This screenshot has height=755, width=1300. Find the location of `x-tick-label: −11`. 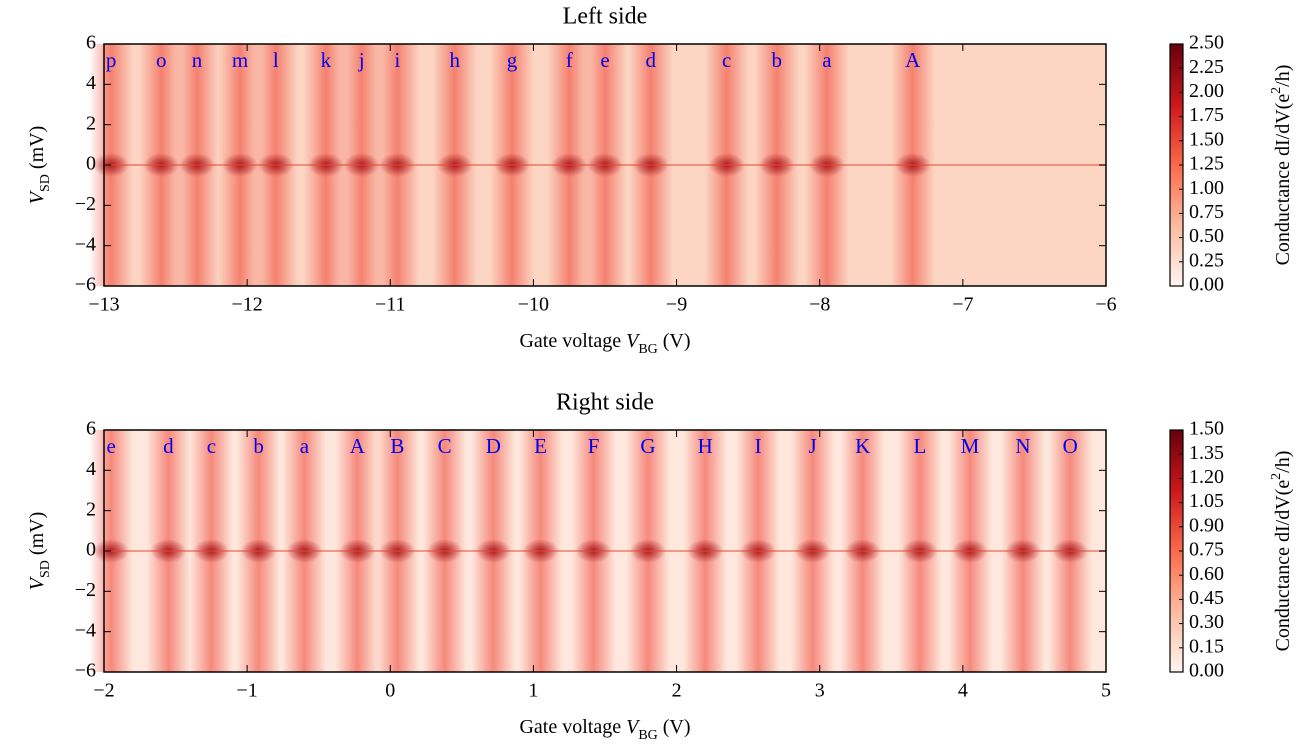

x-tick-label: −11 is located at coordinates (390, 305).